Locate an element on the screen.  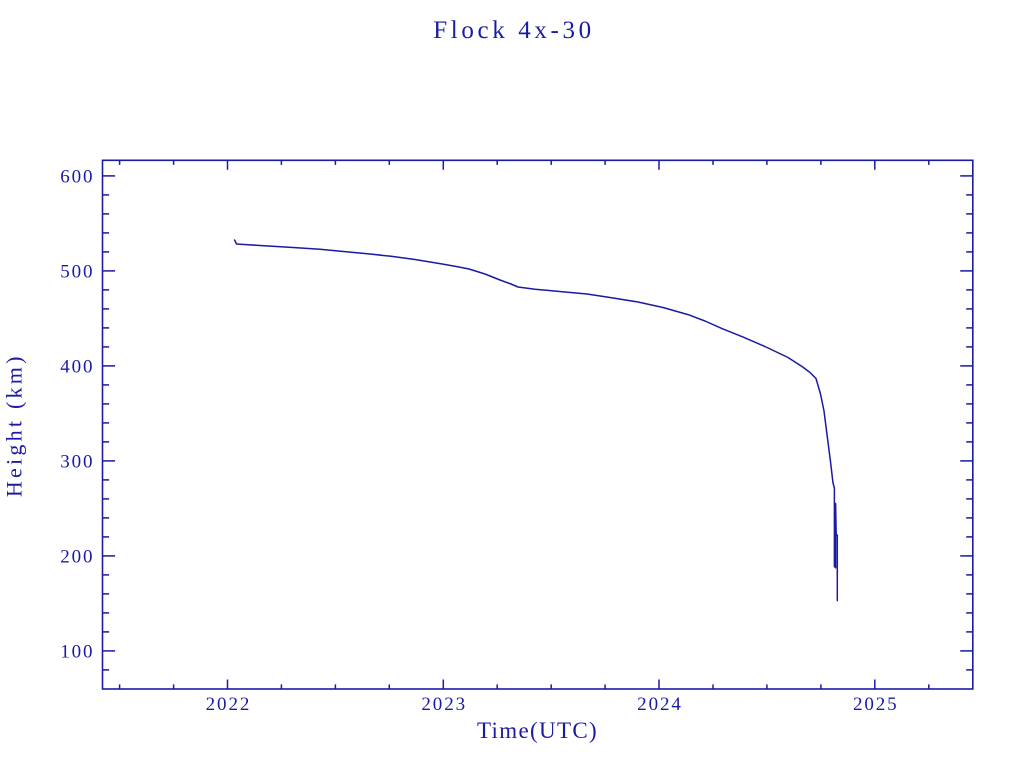
svg-text: 2023 is located at coordinates (444, 704).